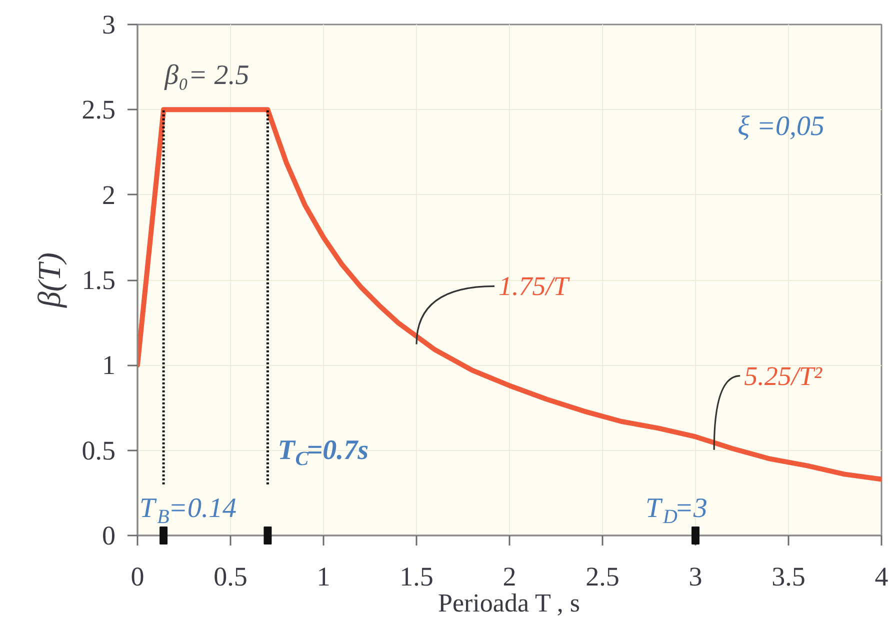  What do you see at coordinates (109, 25) in the screenshot?
I see `y-tick-label: 3` at bounding box center [109, 25].